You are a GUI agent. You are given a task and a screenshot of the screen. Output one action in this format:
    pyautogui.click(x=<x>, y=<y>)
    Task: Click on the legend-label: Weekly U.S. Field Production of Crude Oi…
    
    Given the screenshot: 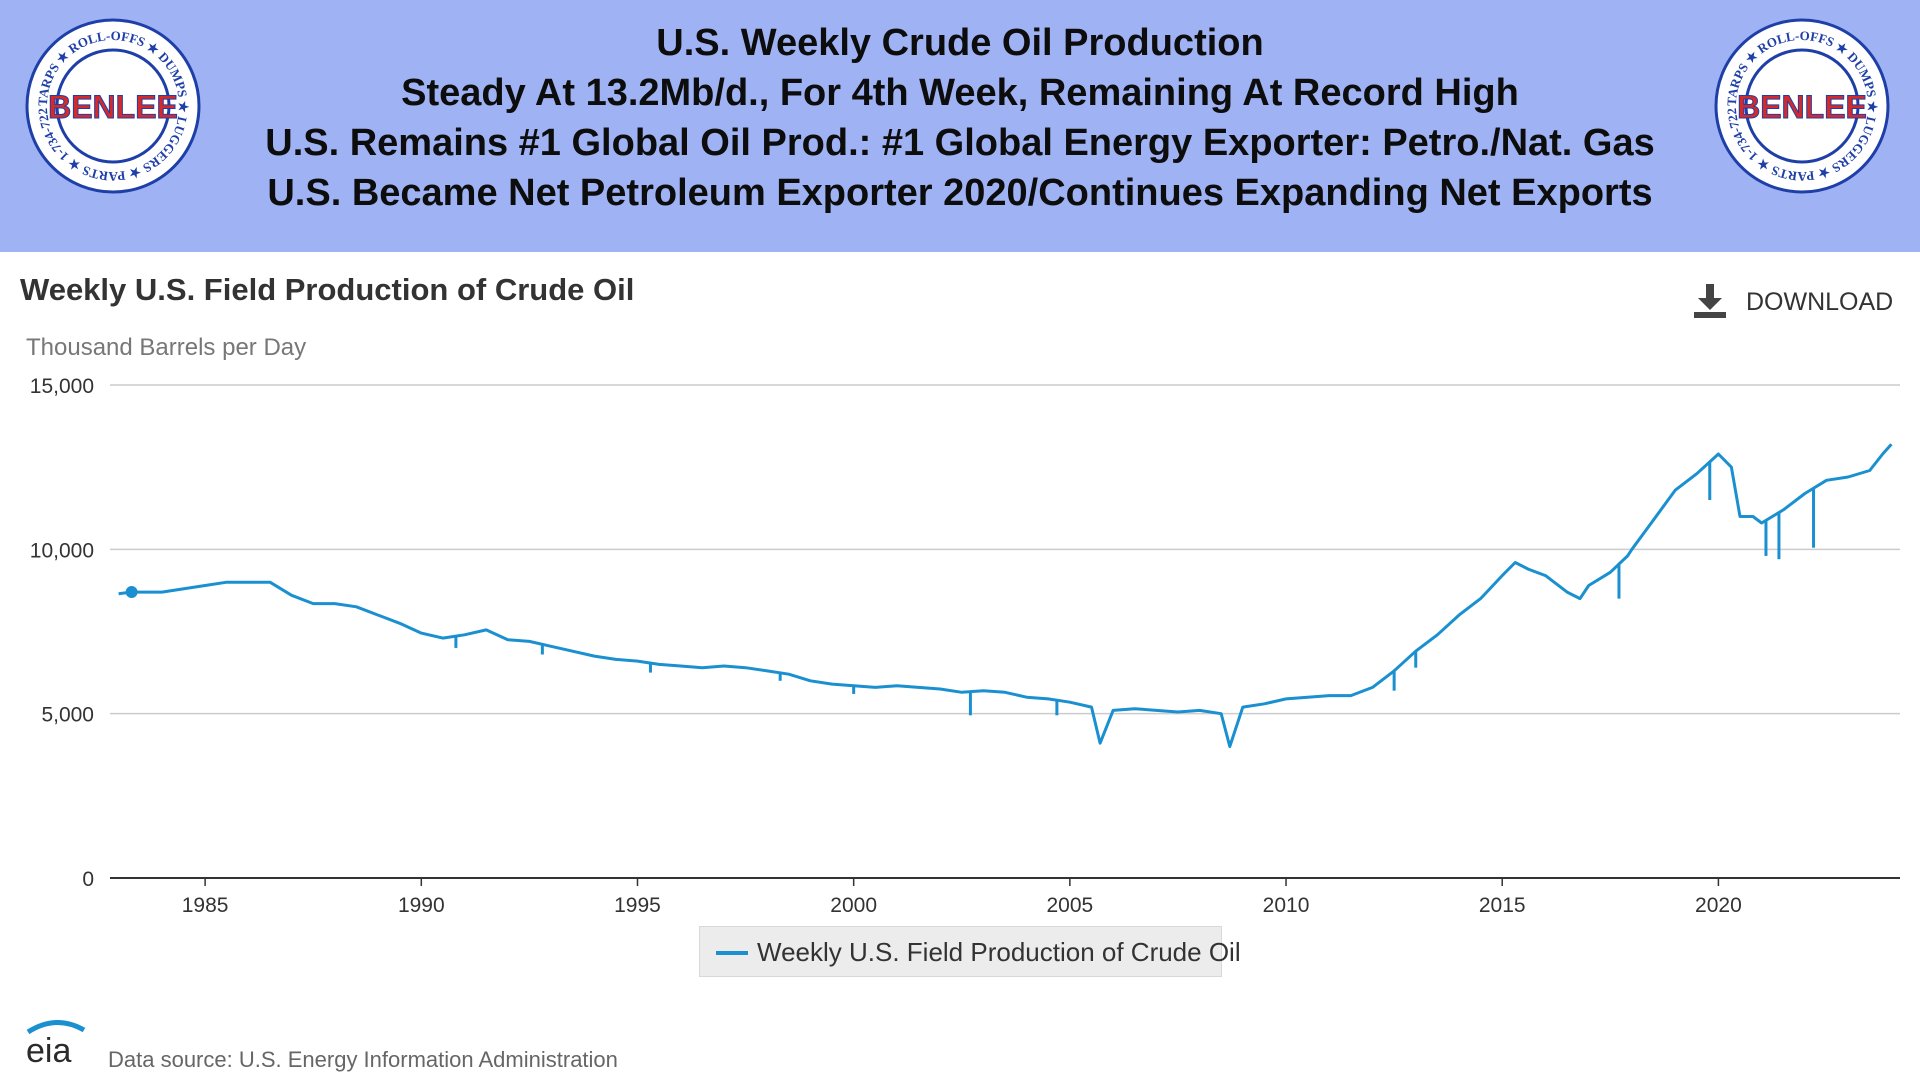 What is the action you would take?
    pyautogui.click(x=999, y=952)
    